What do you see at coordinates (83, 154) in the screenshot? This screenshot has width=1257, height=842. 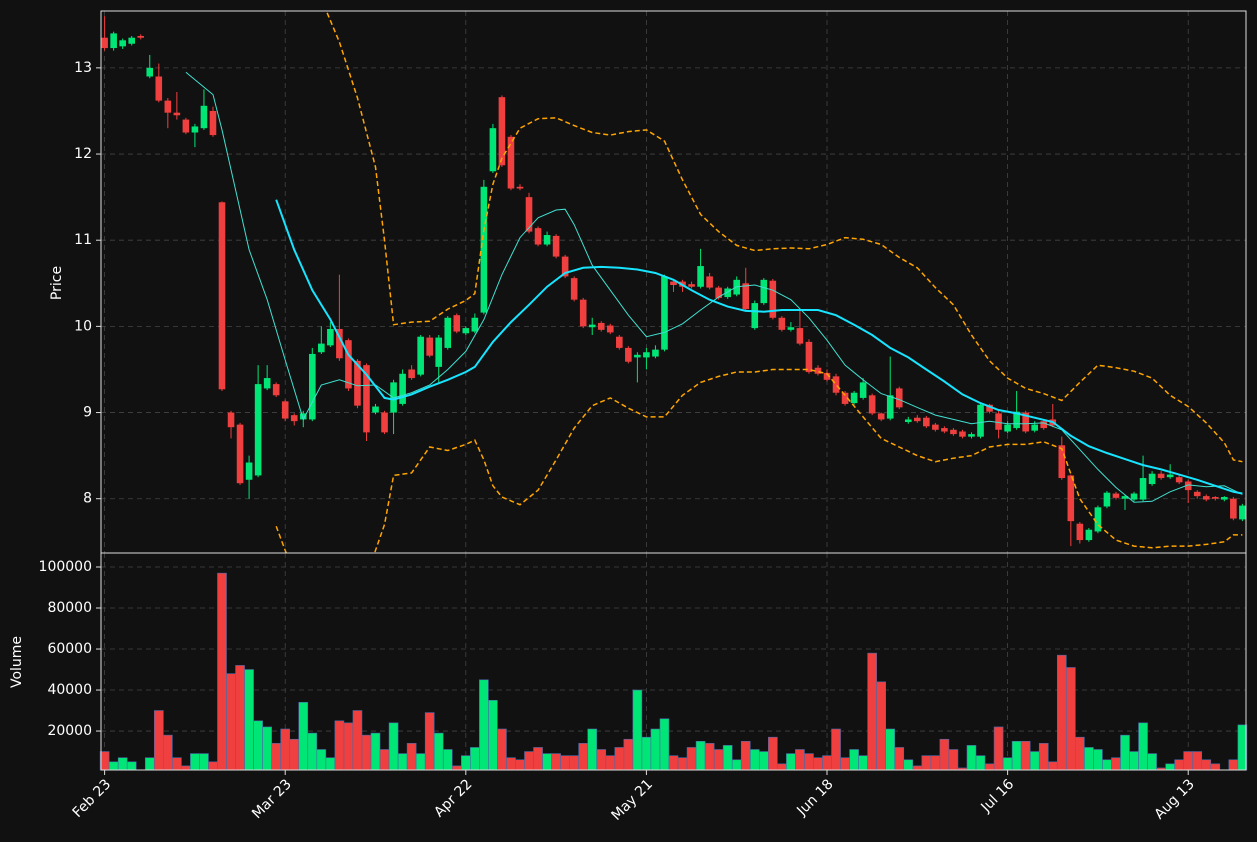 I see `y-tick-label: 12` at bounding box center [83, 154].